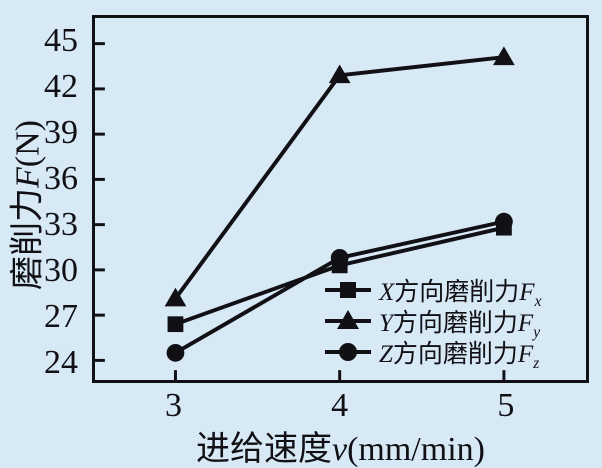 This screenshot has height=468, width=602. I want to click on y-tick-label: 24, so click(61, 363).